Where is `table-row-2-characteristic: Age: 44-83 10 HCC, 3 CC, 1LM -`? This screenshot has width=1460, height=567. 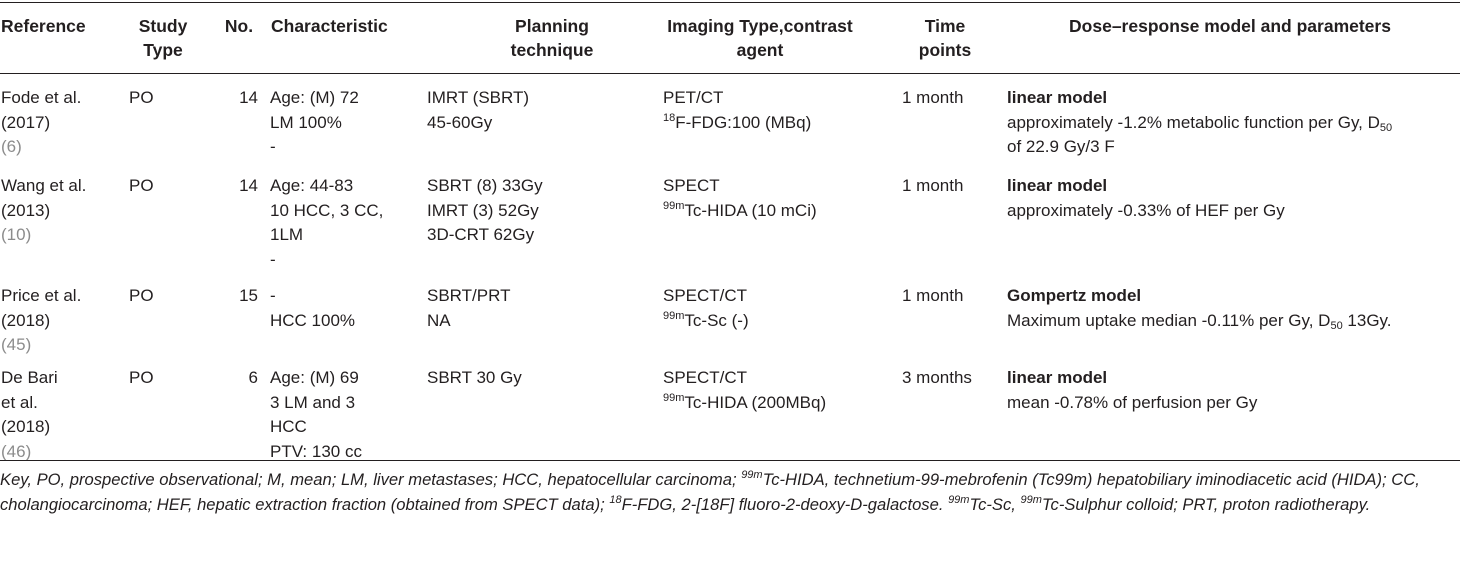
table-row-2-characteristic: Age: 44-83 10 HCC, 3 CC, 1LM - is located at coordinates (327, 222).